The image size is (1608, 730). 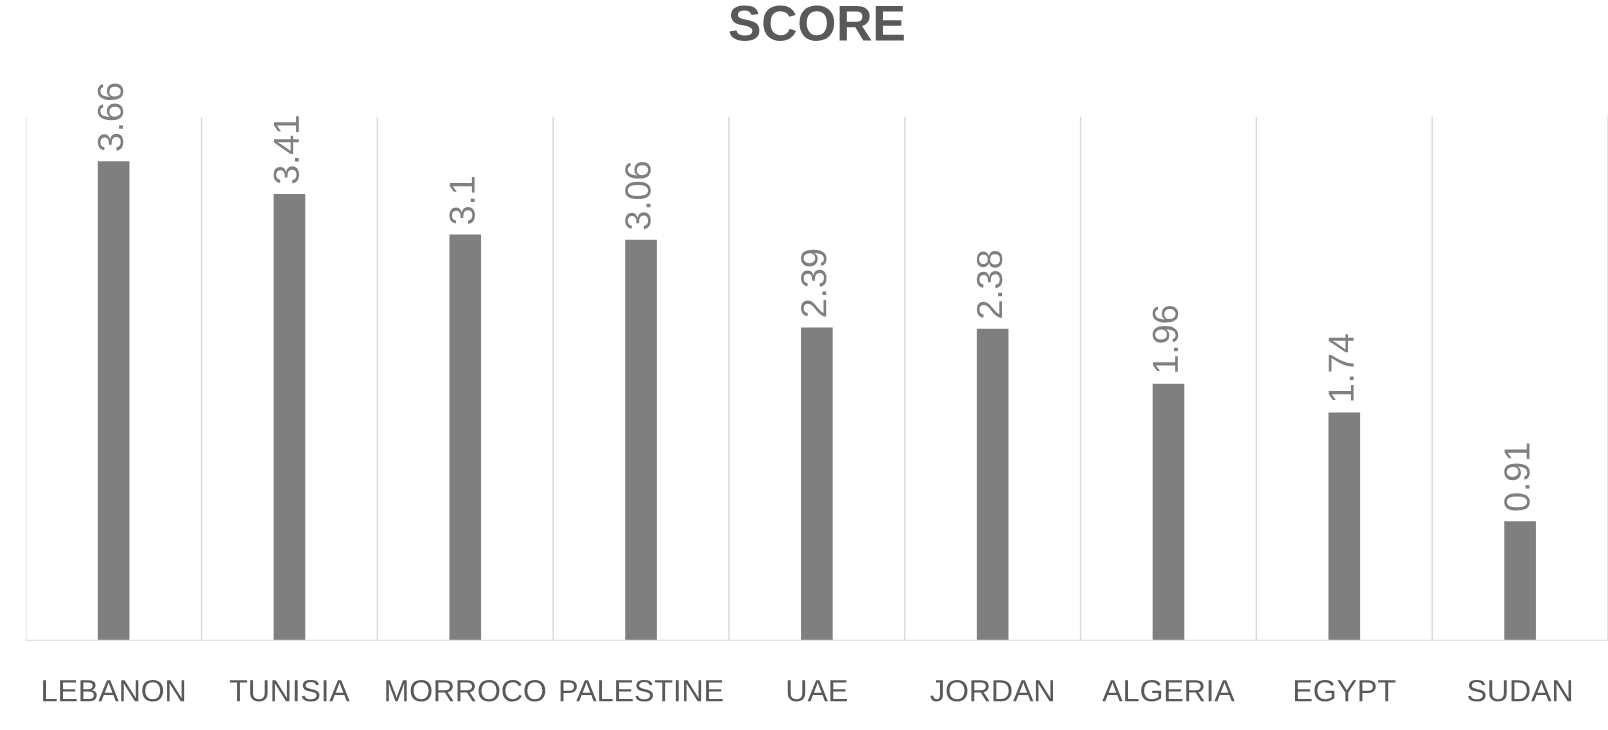 What do you see at coordinates (816, 23) in the screenshot?
I see `chart-title: SCORE` at bounding box center [816, 23].